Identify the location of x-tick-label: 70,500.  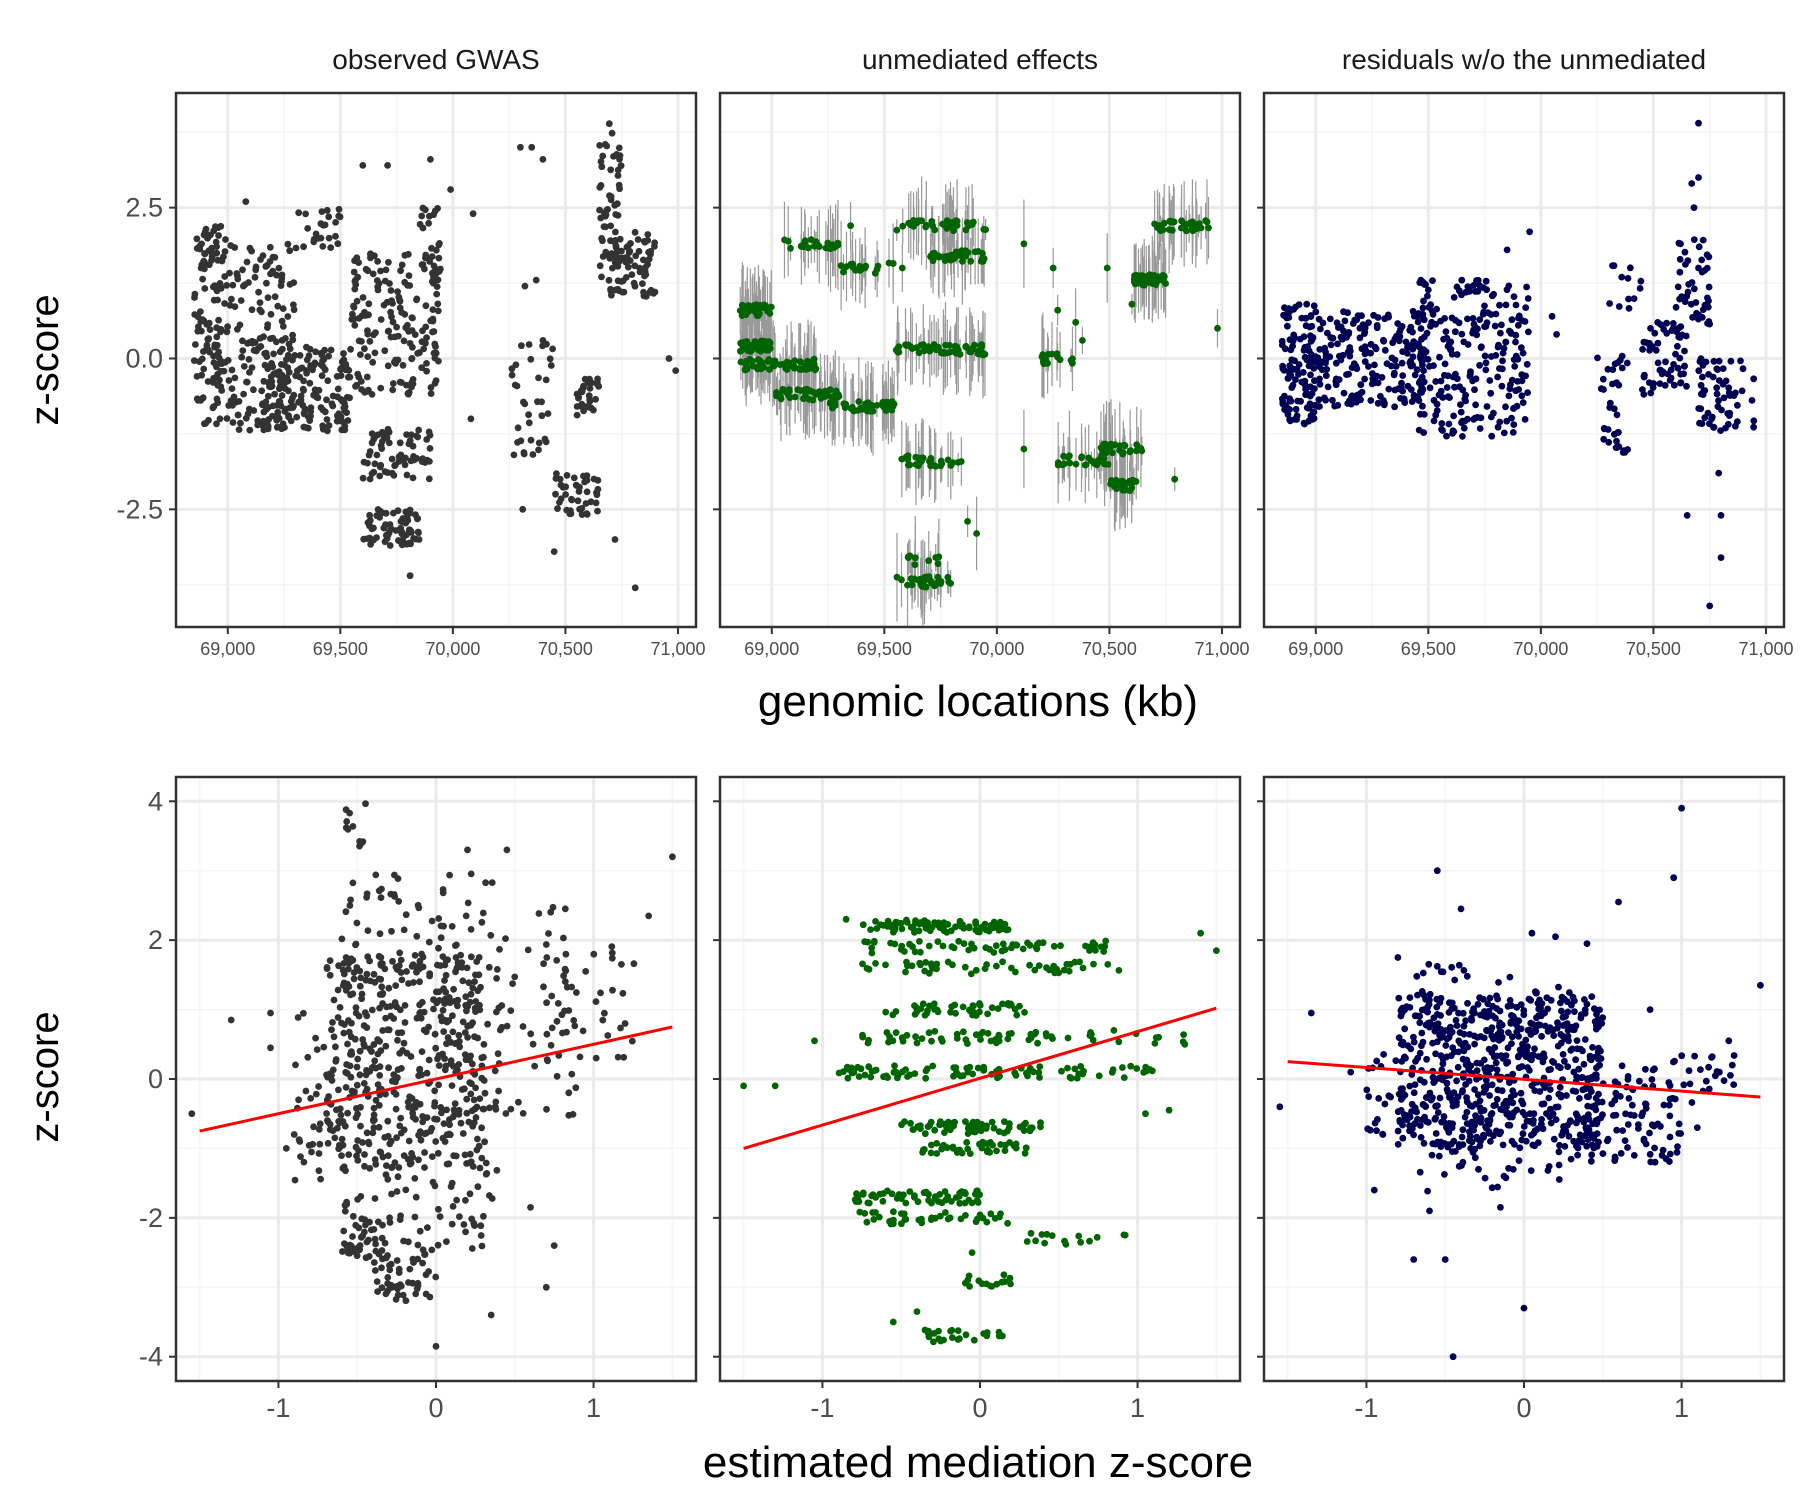
(1653, 649).